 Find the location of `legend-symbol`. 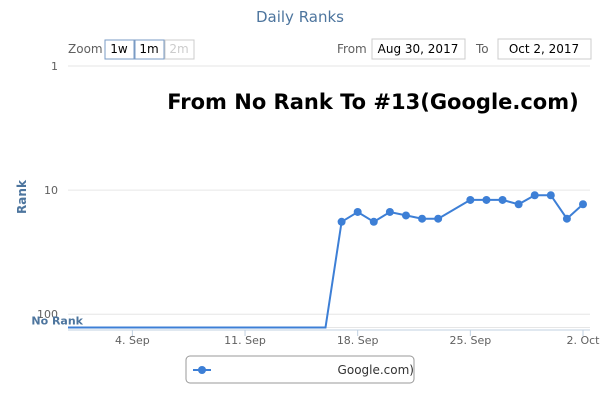

legend-symbol is located at coordinates (202, 370).